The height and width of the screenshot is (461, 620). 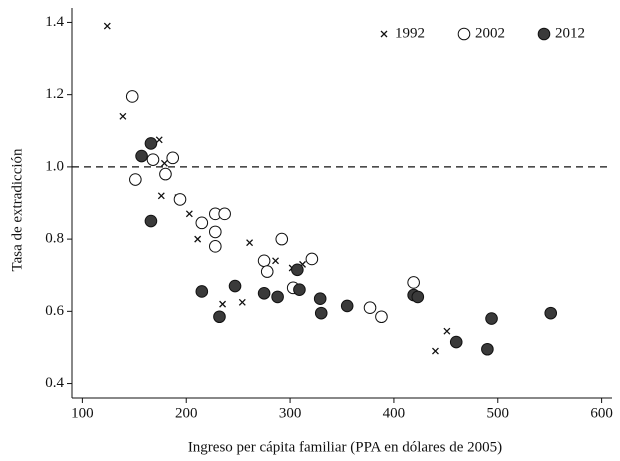 What do you see at coordinates (498, 413) in the screenshot?
I see `x-tick-label: 500` at bounding box center [498, 413].